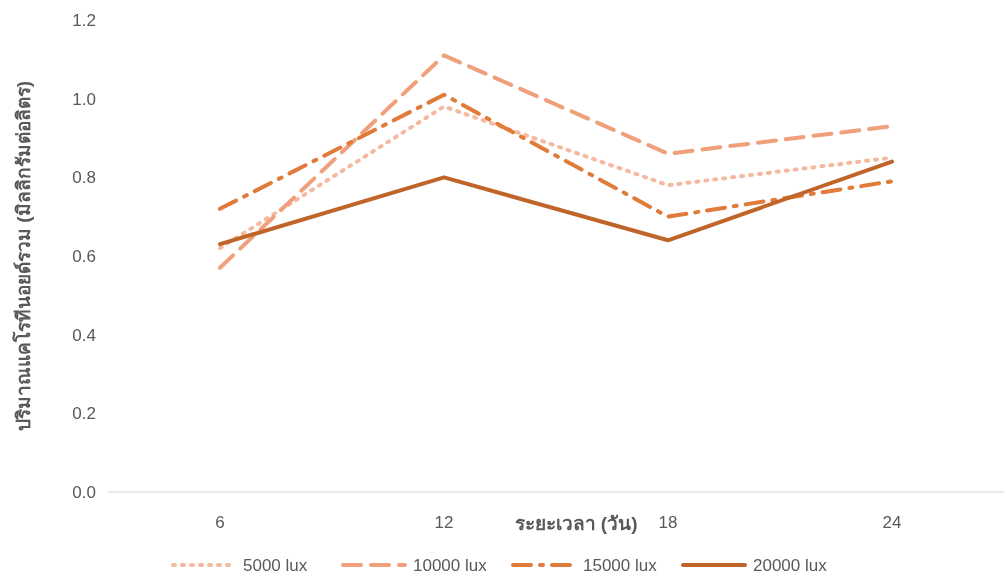 This screenshot has height=583, width=1006. Describe the element at coordinates (84, 256) in the screenshot. I see `y-tick-label: 0.6` at that location.